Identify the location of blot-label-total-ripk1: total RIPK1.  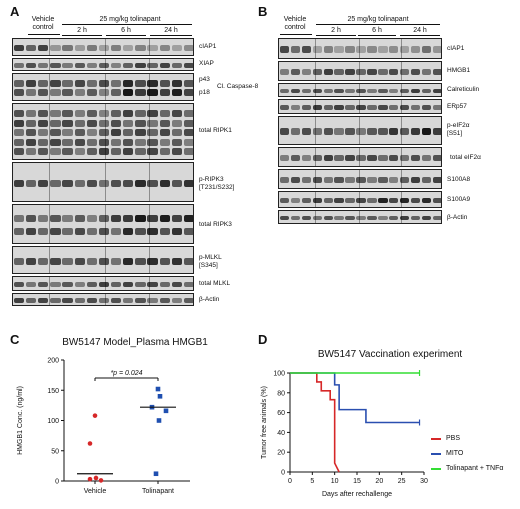
(215, 130).